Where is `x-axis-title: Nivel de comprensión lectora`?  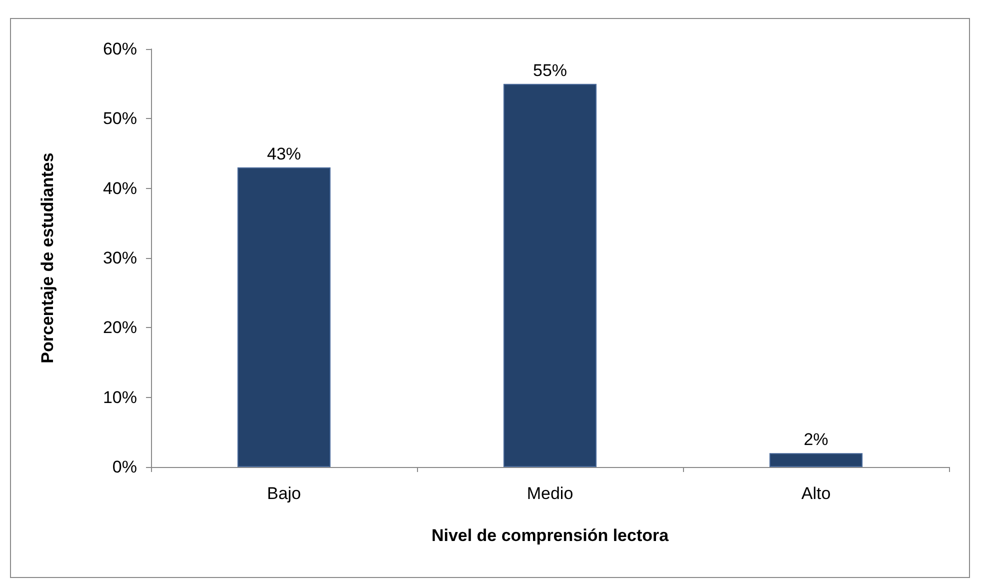 x-axis-title: Nivel de comprensión lectora is located at coordinates (550, 535).